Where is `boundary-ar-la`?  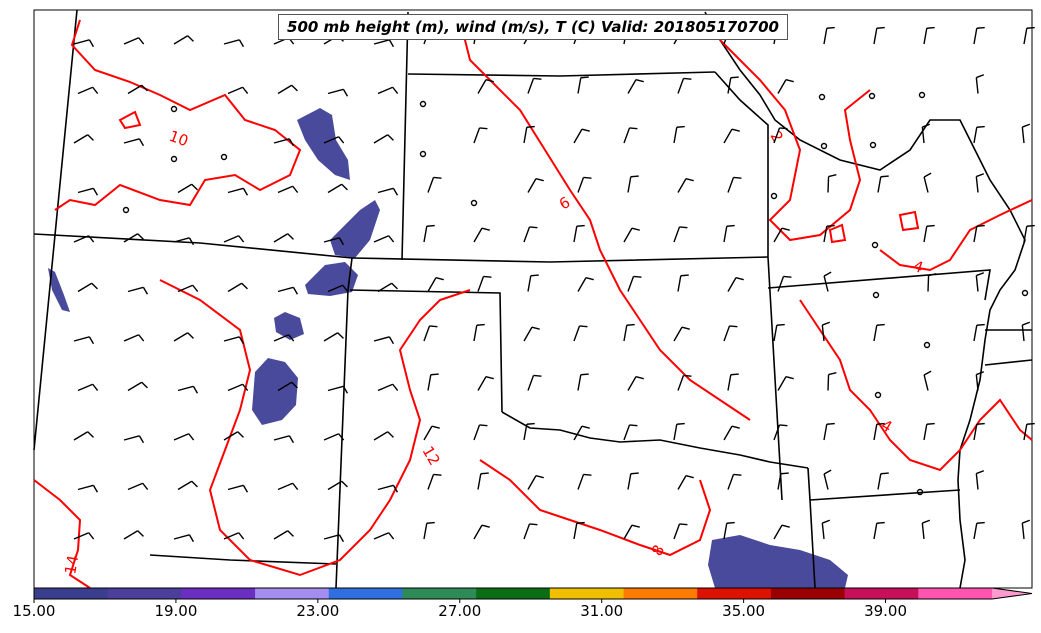
boundary-ar-la is located at coordinates (885, 495).